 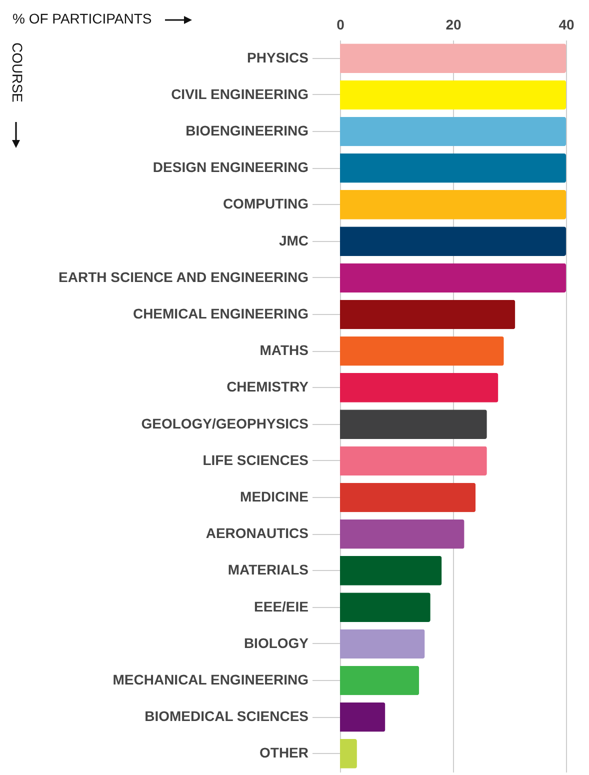 What do you see at coordinates (274, 496) in the screenshot?
I see `y-tick-label: MEDICINE` at bounding box center [274, 496].